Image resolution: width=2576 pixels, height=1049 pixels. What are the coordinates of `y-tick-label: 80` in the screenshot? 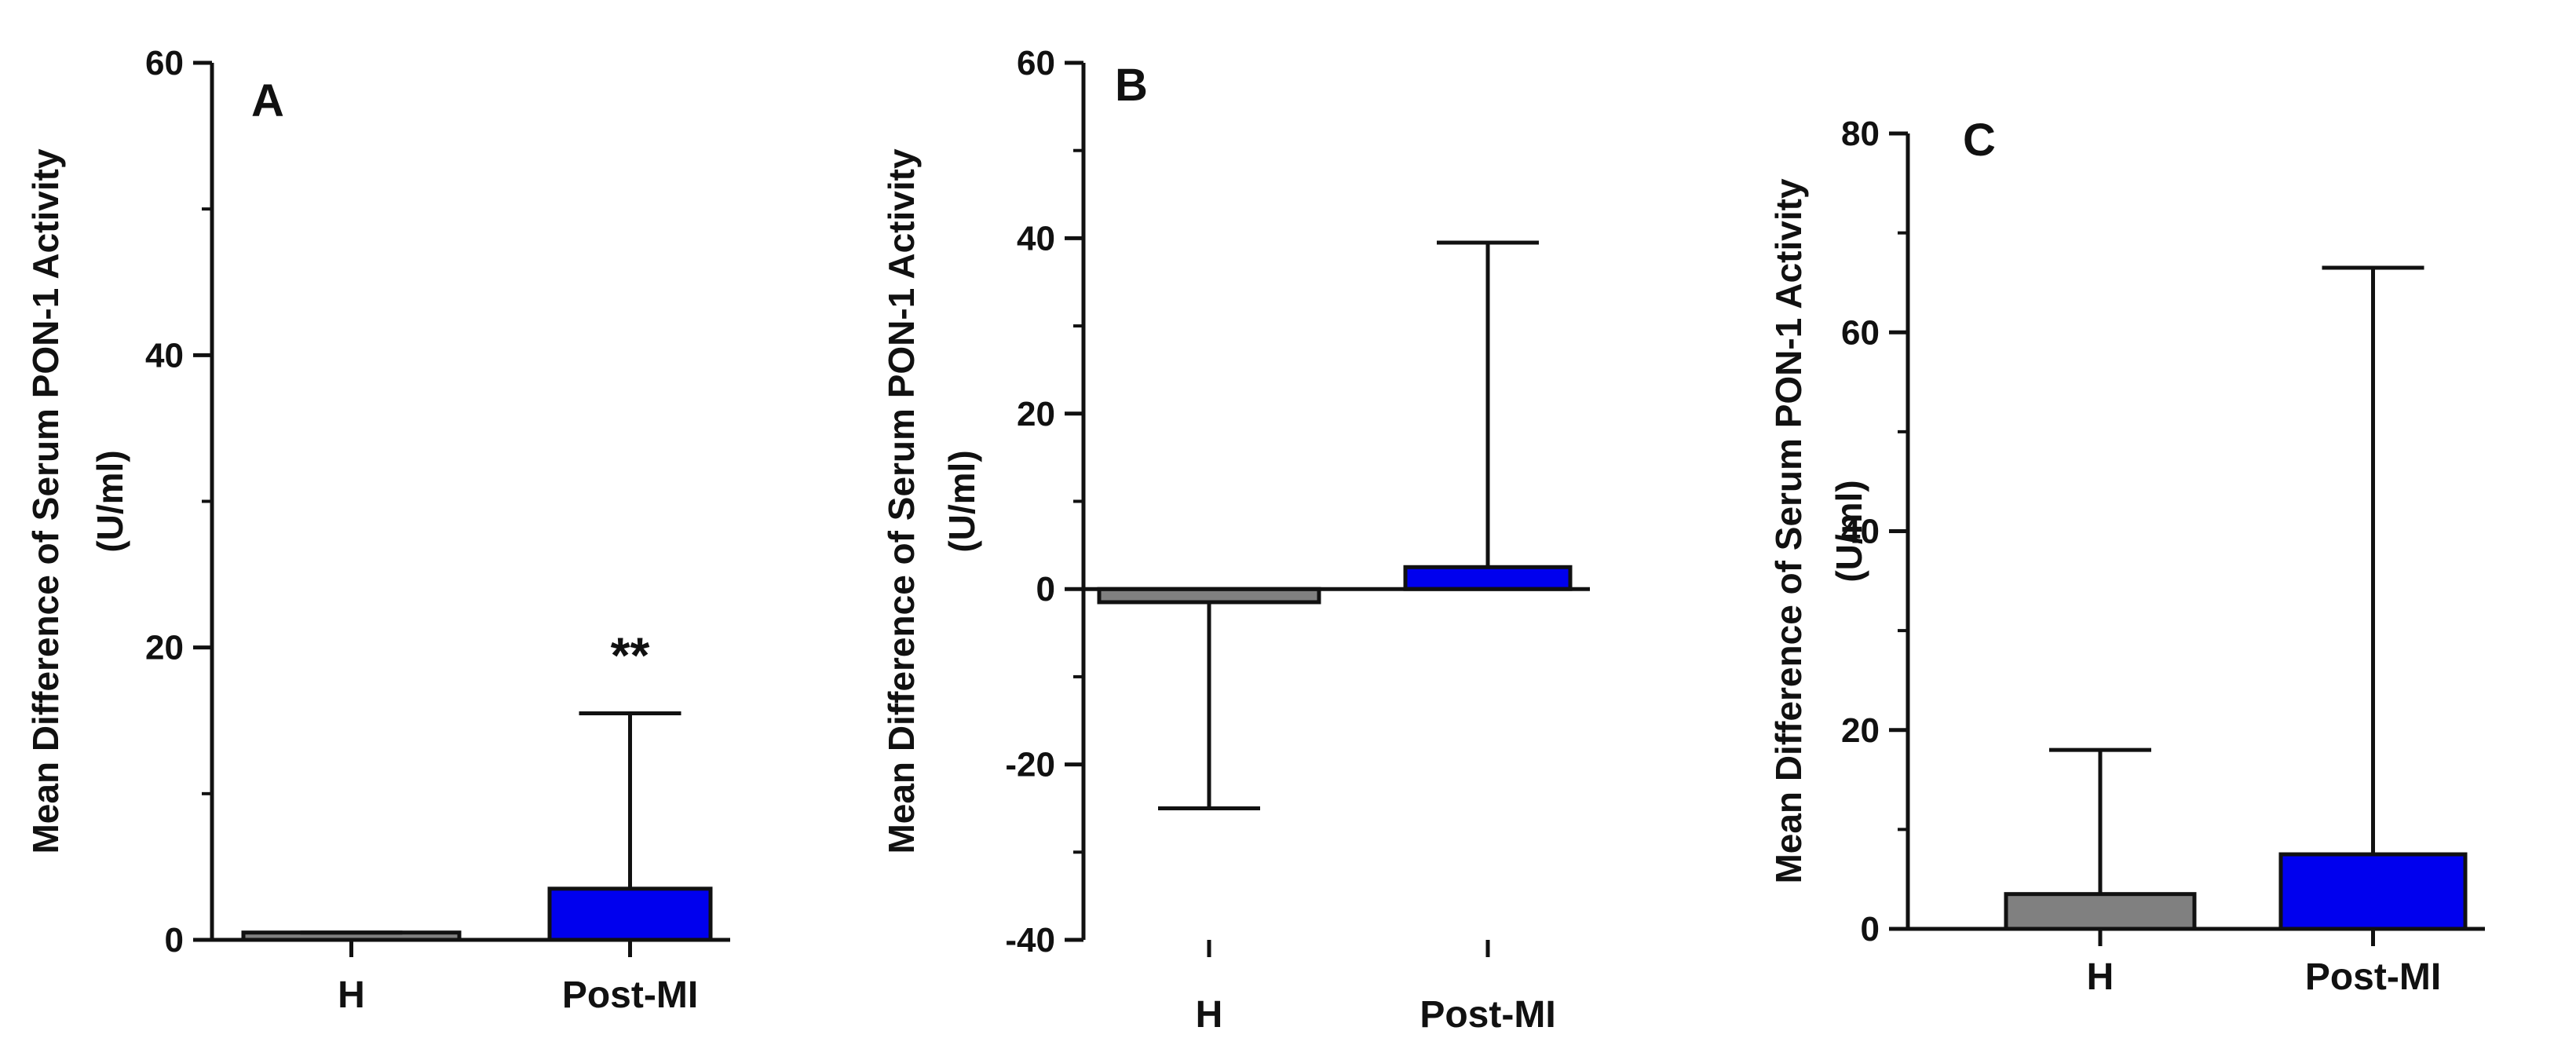 It's located at (1860, 134).